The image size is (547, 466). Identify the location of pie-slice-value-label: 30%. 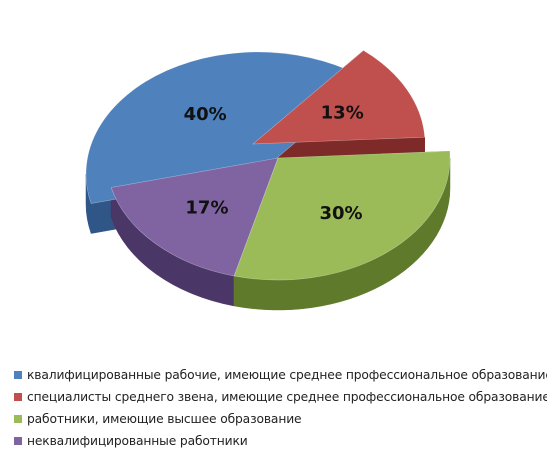
(341, 213).